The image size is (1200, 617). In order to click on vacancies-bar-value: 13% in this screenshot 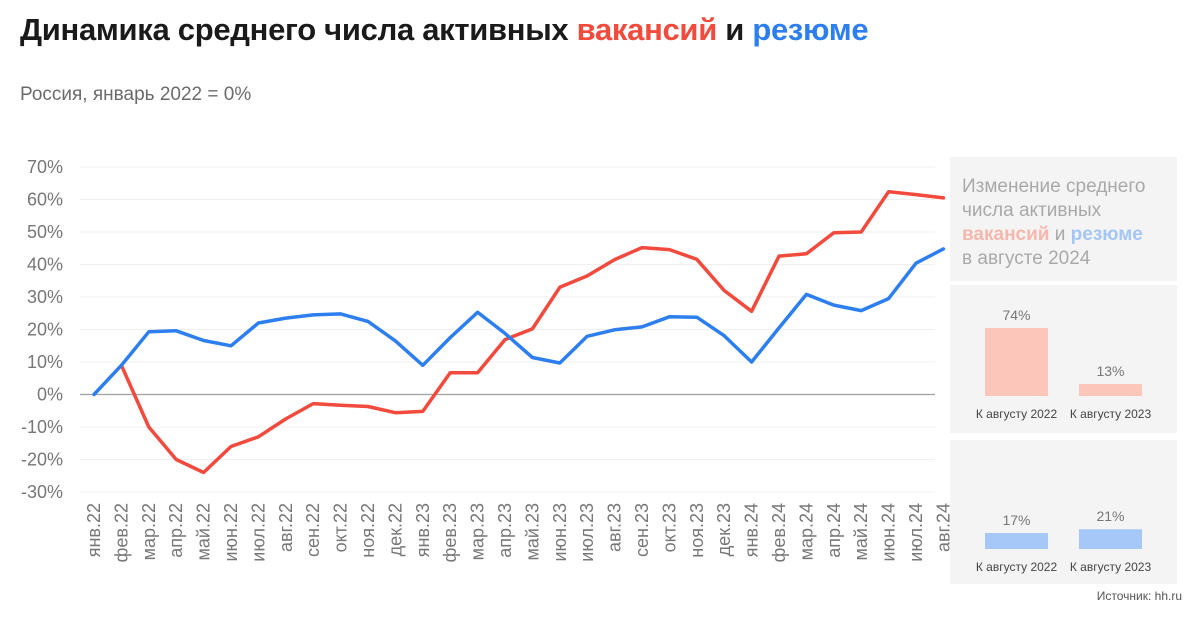, I will do `click(1110, 371)`.